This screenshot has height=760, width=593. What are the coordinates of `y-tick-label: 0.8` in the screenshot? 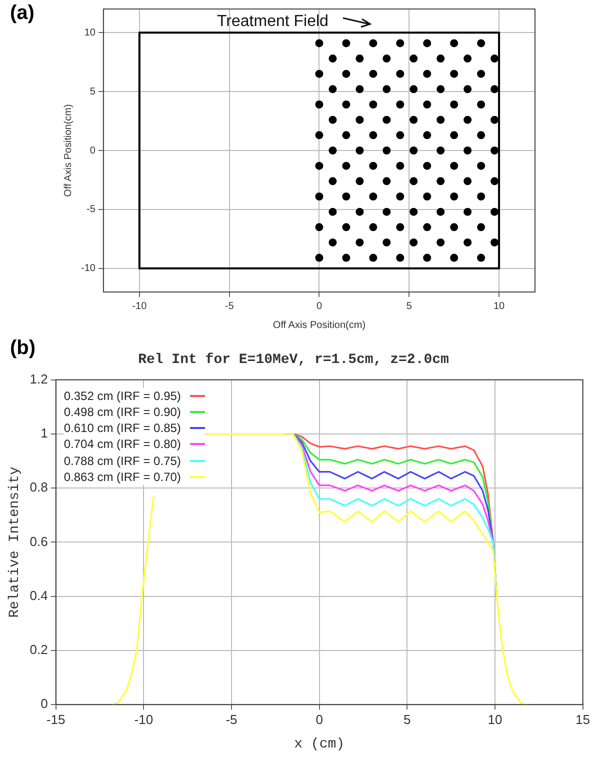 It's located at (39, 487).